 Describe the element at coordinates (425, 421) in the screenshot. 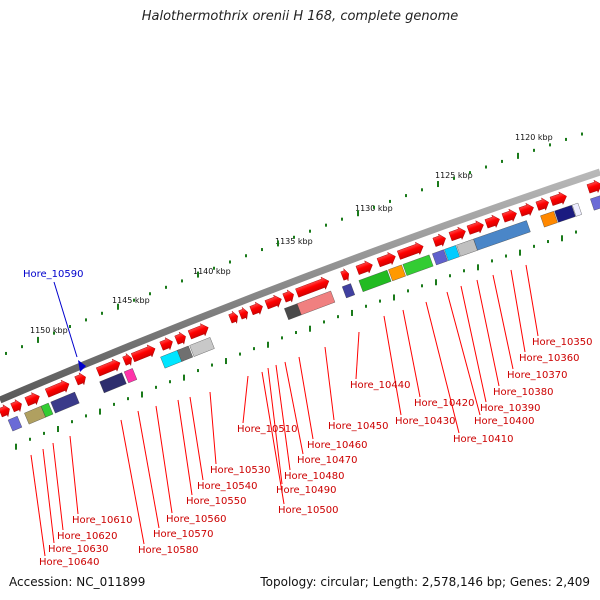

I see `gene-label: Hore_10430` at that location.